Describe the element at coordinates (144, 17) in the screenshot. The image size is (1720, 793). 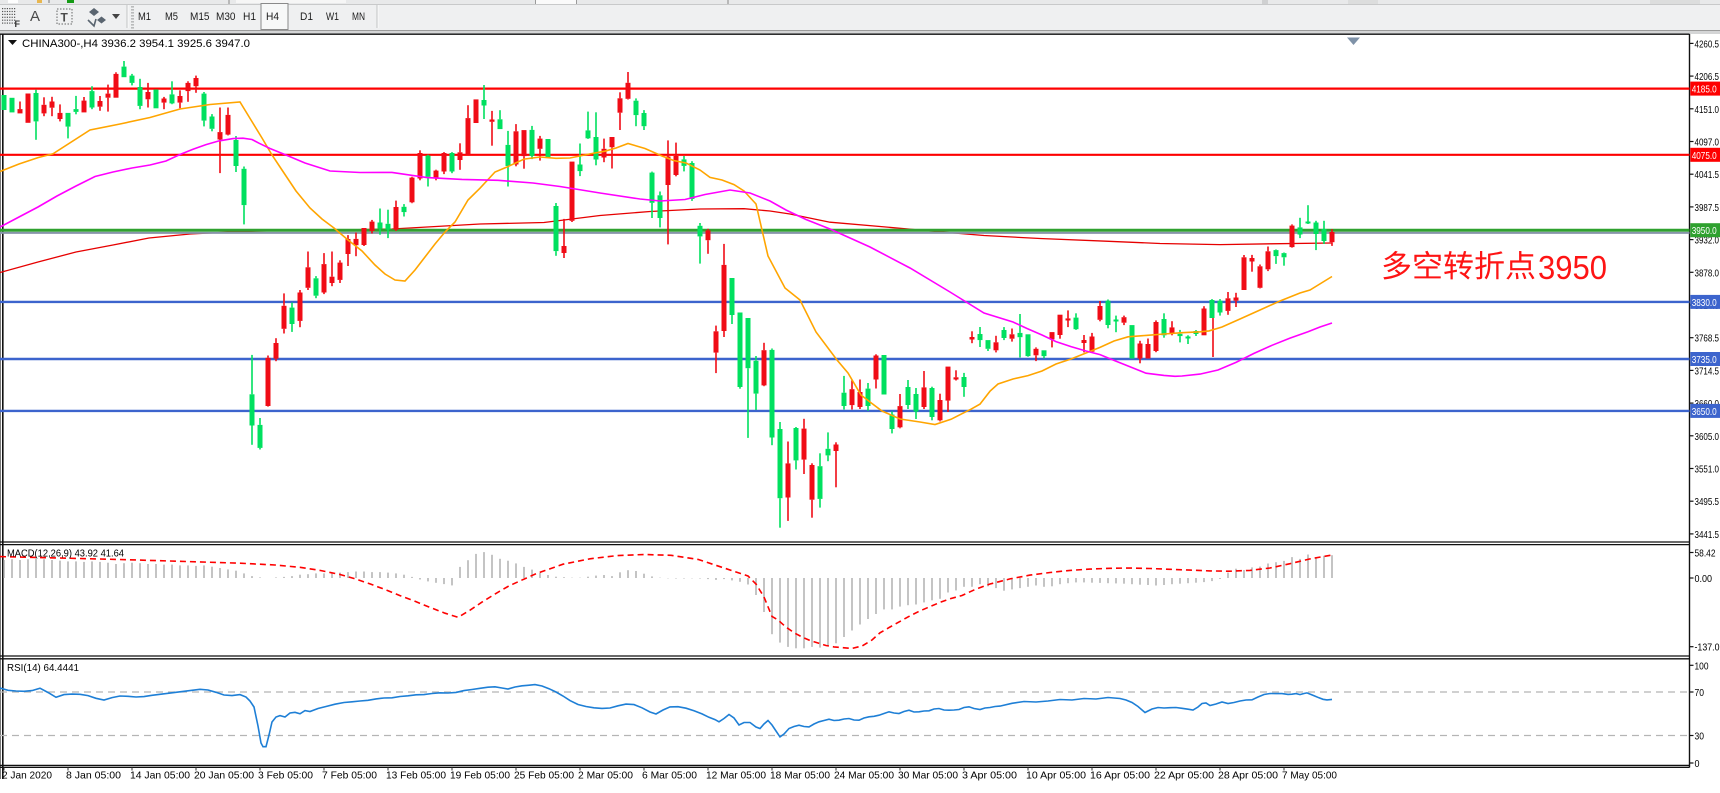
I see `svg-text: M1` at that location.